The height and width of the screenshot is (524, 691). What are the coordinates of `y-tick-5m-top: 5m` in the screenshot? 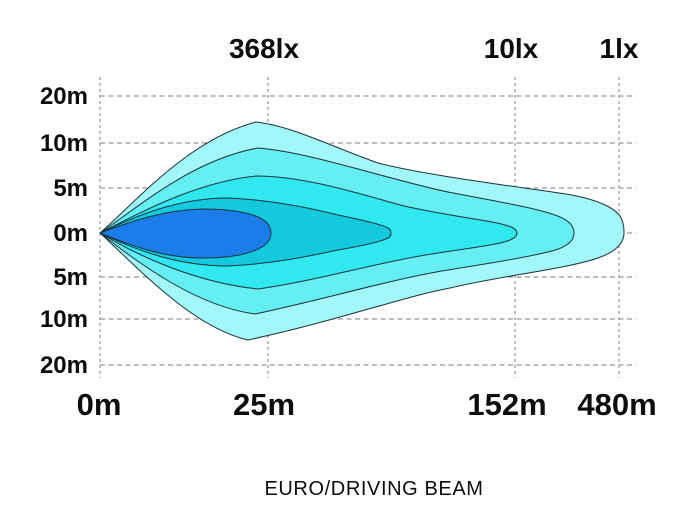 It's located at (70, 188).